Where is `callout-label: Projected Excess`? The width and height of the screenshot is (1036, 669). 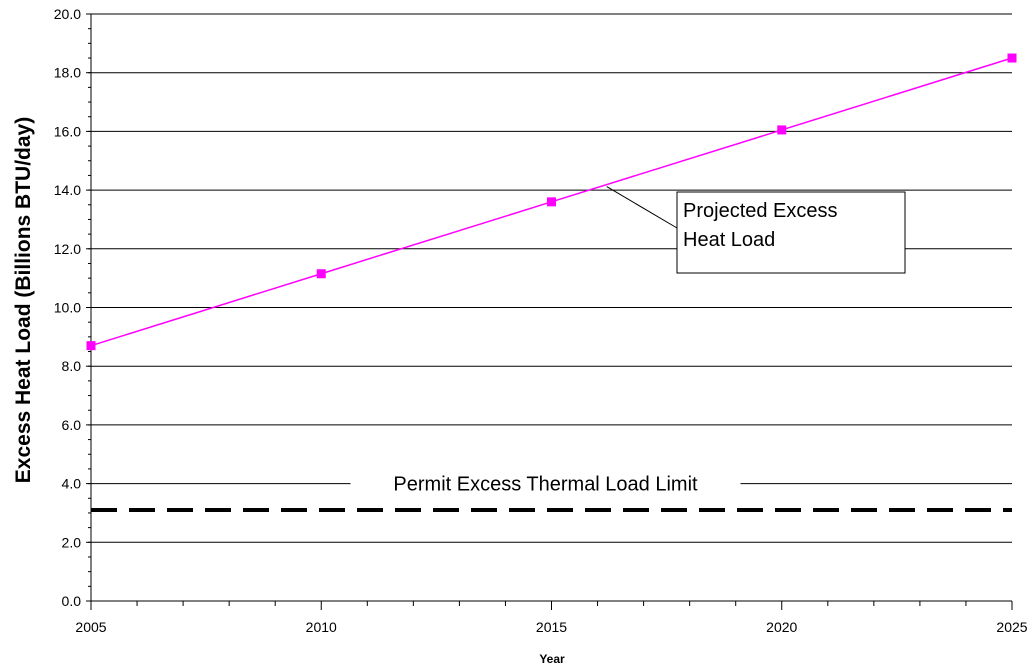 callout-label: Projected Excess is located at coordinates (760, 211).